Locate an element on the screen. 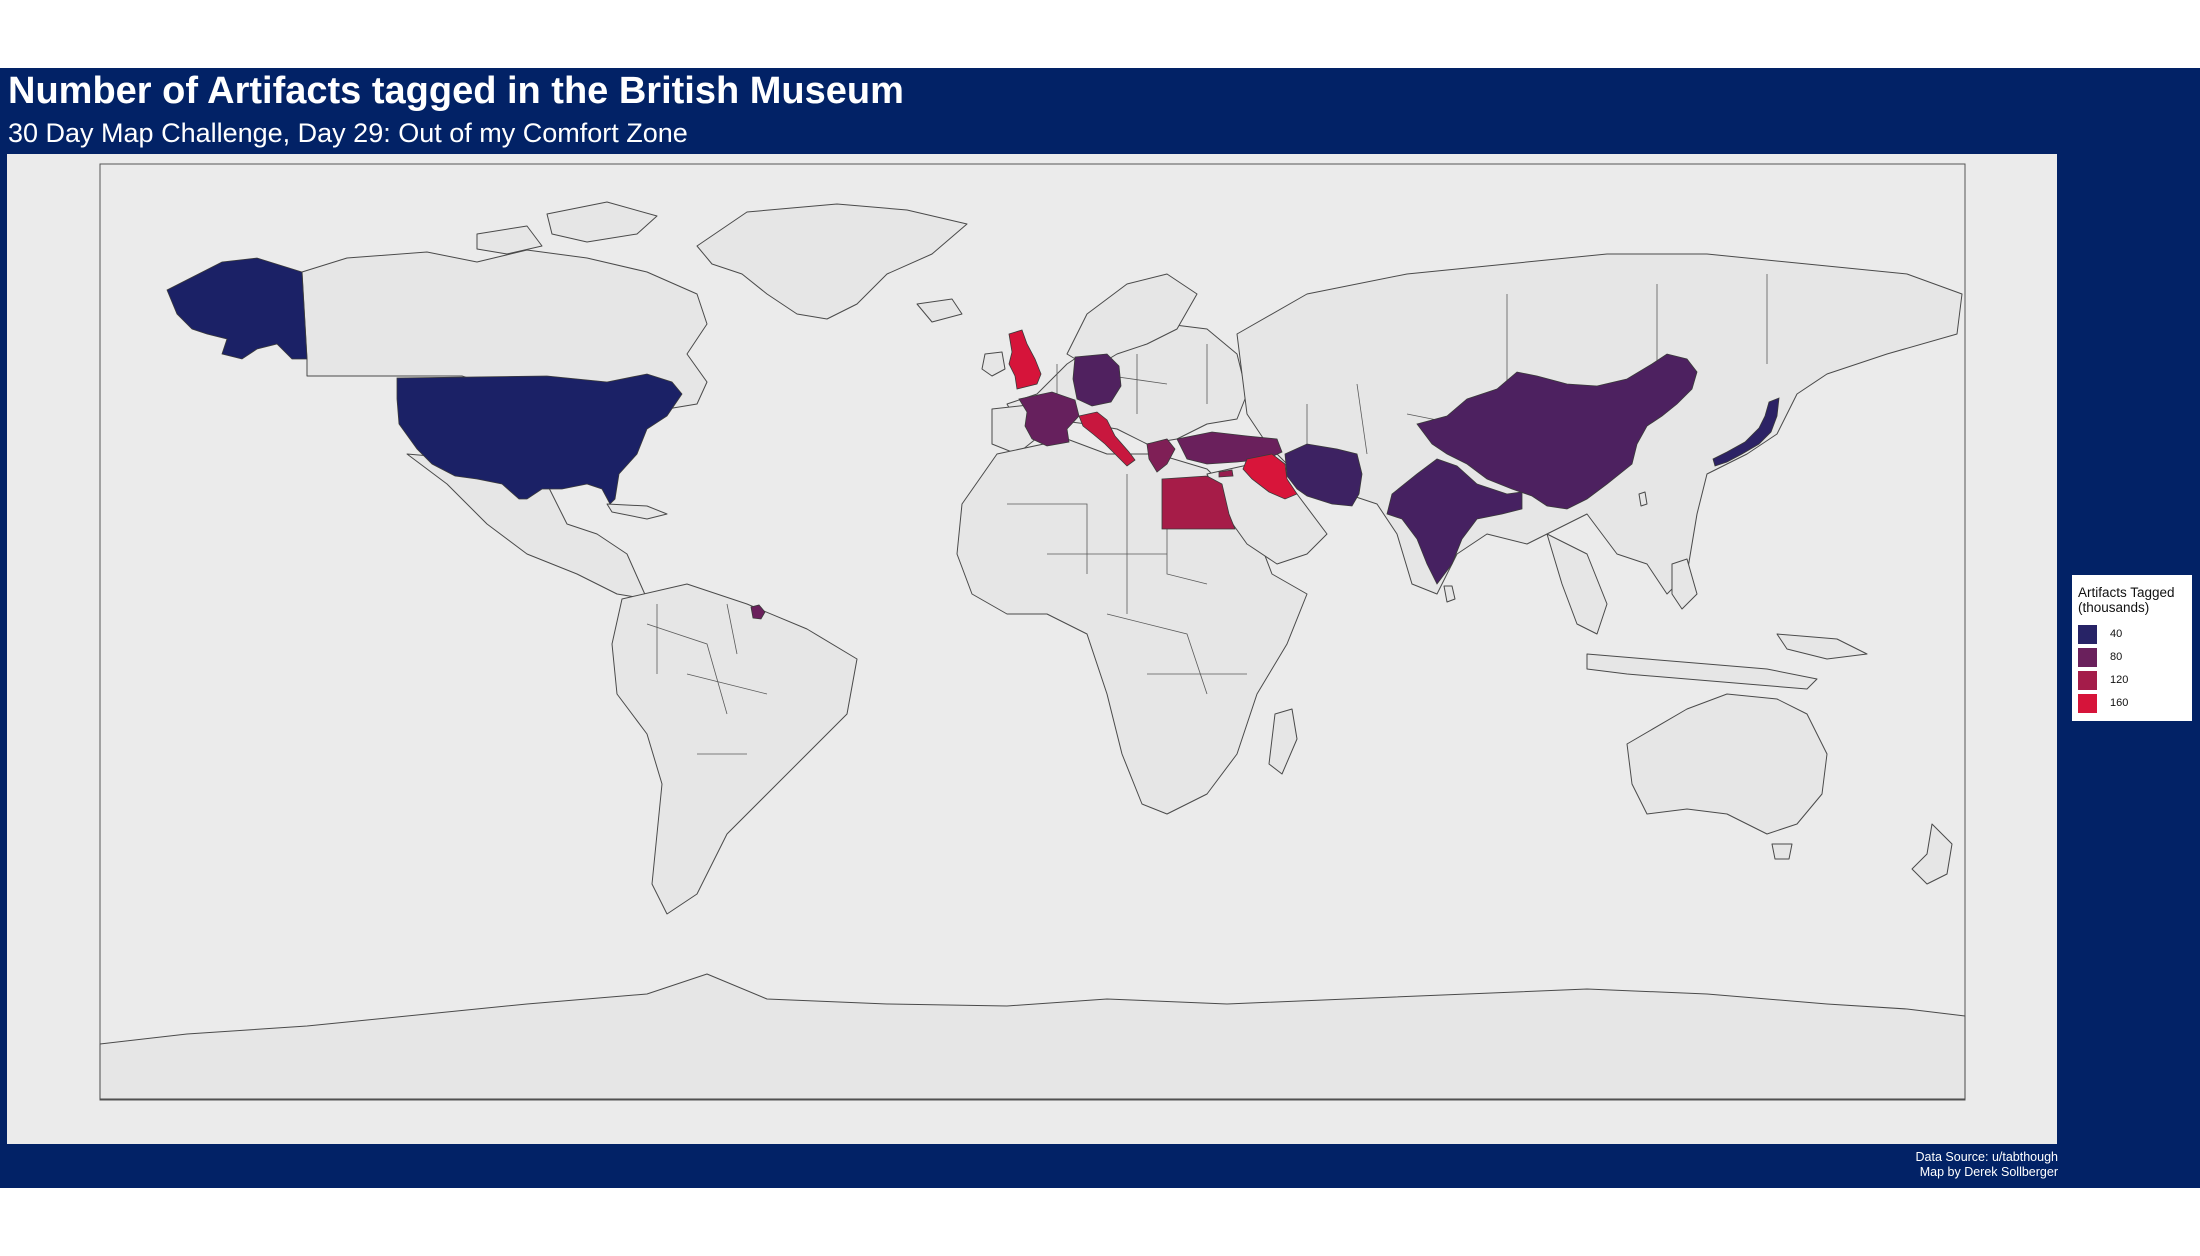 This screenshot has height=1256, width=2200. land-taiwan is located at coordinates (1643, 499).